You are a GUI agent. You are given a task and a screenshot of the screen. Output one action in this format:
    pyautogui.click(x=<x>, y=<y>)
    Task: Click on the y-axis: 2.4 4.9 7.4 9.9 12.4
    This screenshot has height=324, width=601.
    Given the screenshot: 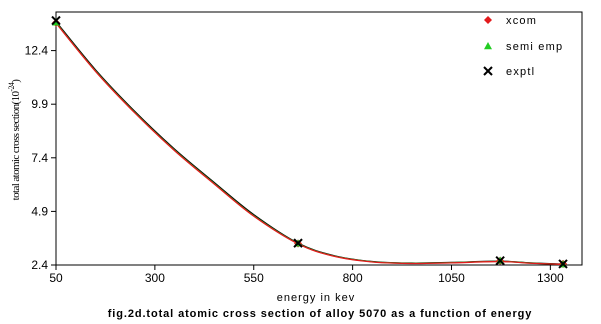 What is the action you would take?
    pyautogui.click(x=40, y=158)
    